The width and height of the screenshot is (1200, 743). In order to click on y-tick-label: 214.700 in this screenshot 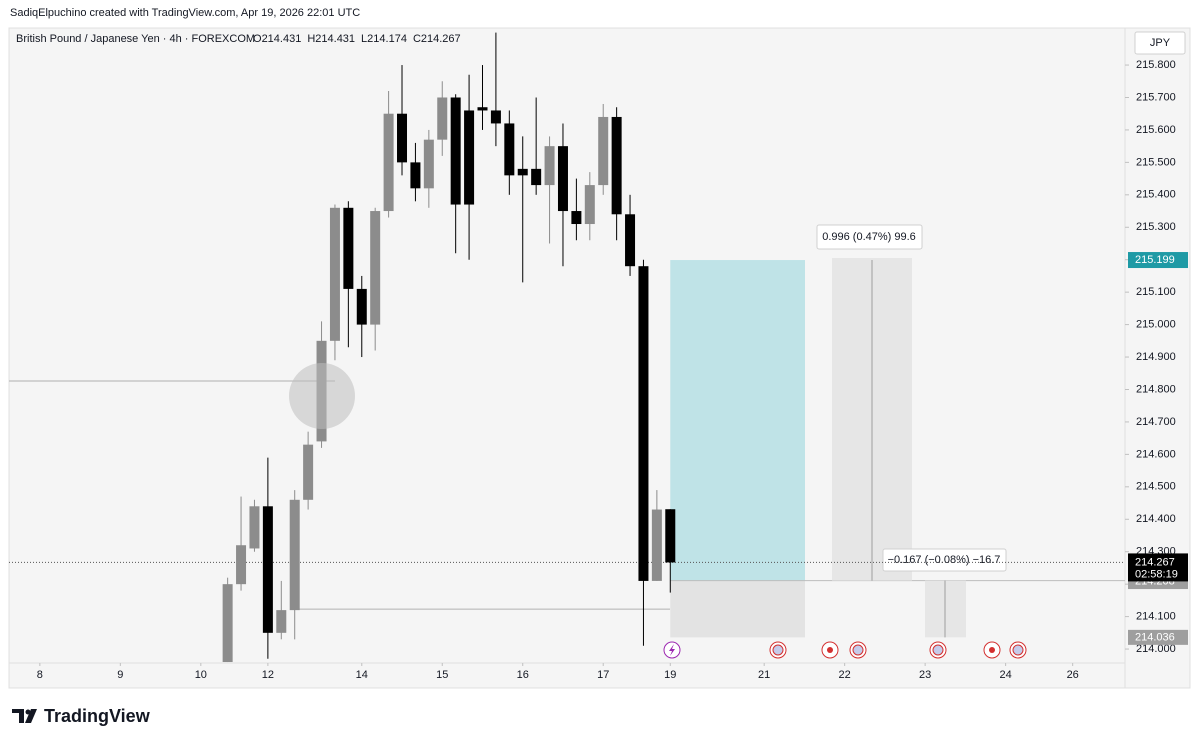, I will do `click(1156, 422)`.